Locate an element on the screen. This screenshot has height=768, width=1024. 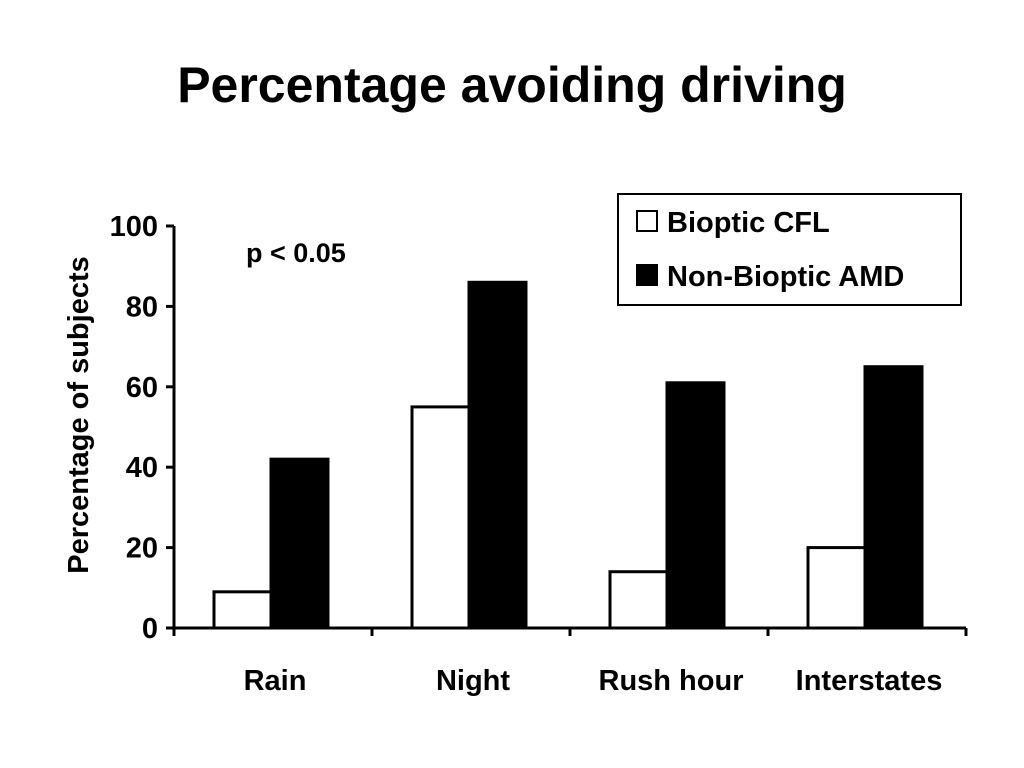
x-category-label: Night is located at coordinates (473, 681).